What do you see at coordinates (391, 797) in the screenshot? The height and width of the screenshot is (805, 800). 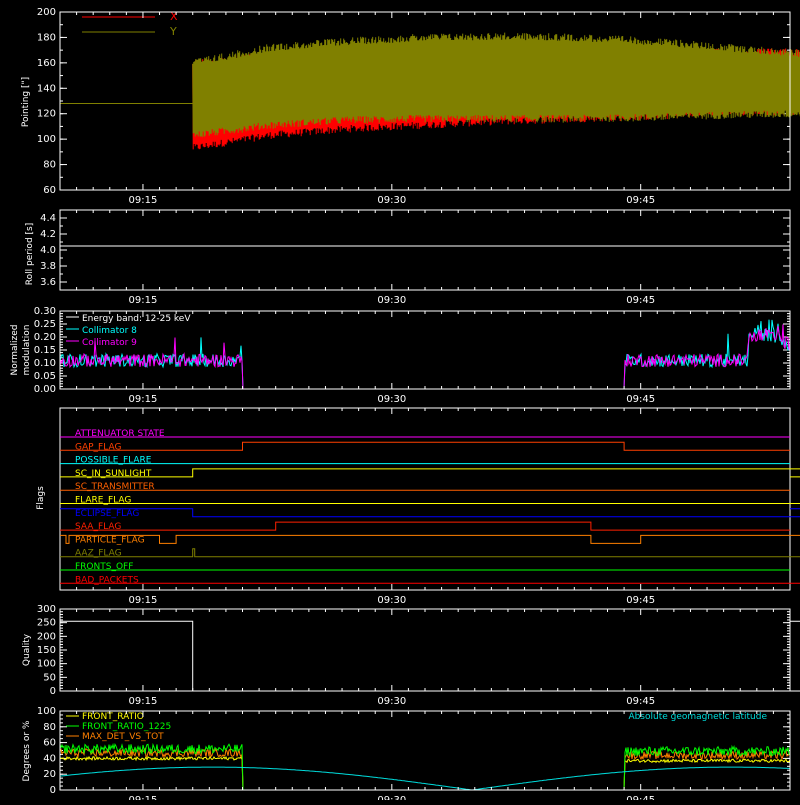 I see `ratio-xtick-label: 09:30` at bounding box center [391, 797].